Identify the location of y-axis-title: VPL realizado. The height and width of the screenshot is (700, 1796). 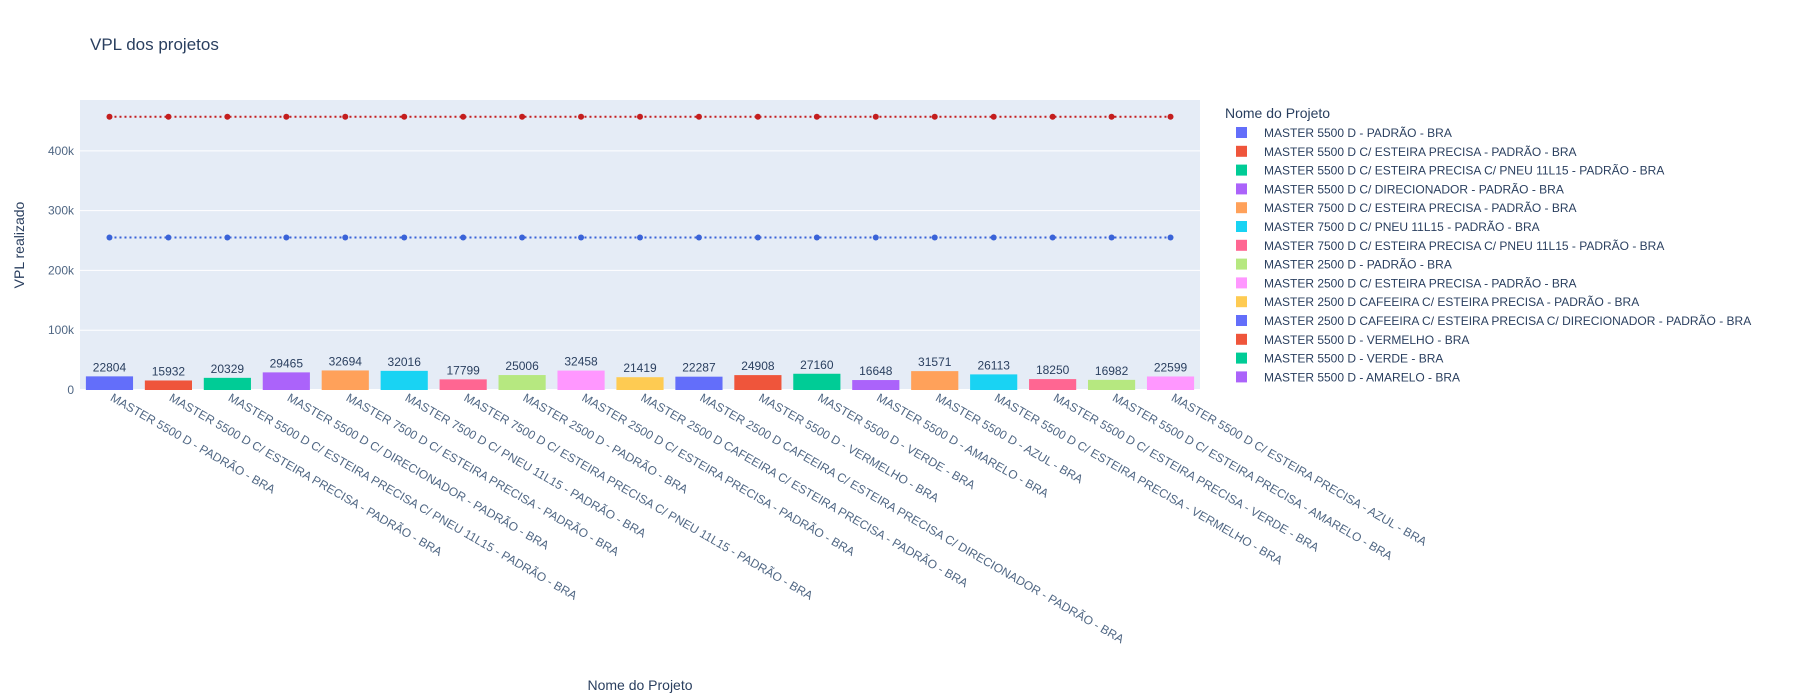
(19, 244).